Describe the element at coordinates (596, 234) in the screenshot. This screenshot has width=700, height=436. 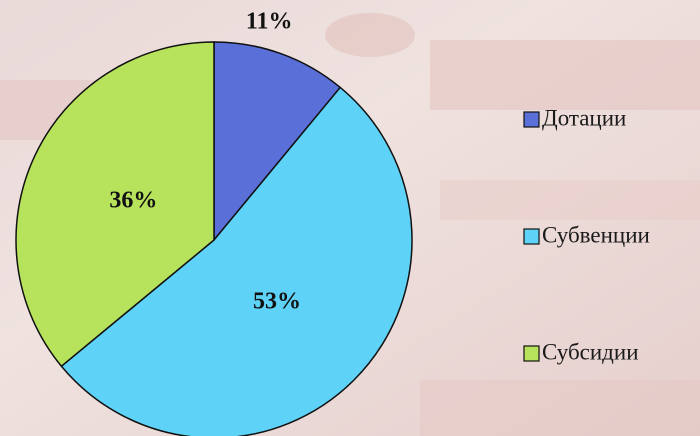
I see `legend-label: Субвенции` at that location.